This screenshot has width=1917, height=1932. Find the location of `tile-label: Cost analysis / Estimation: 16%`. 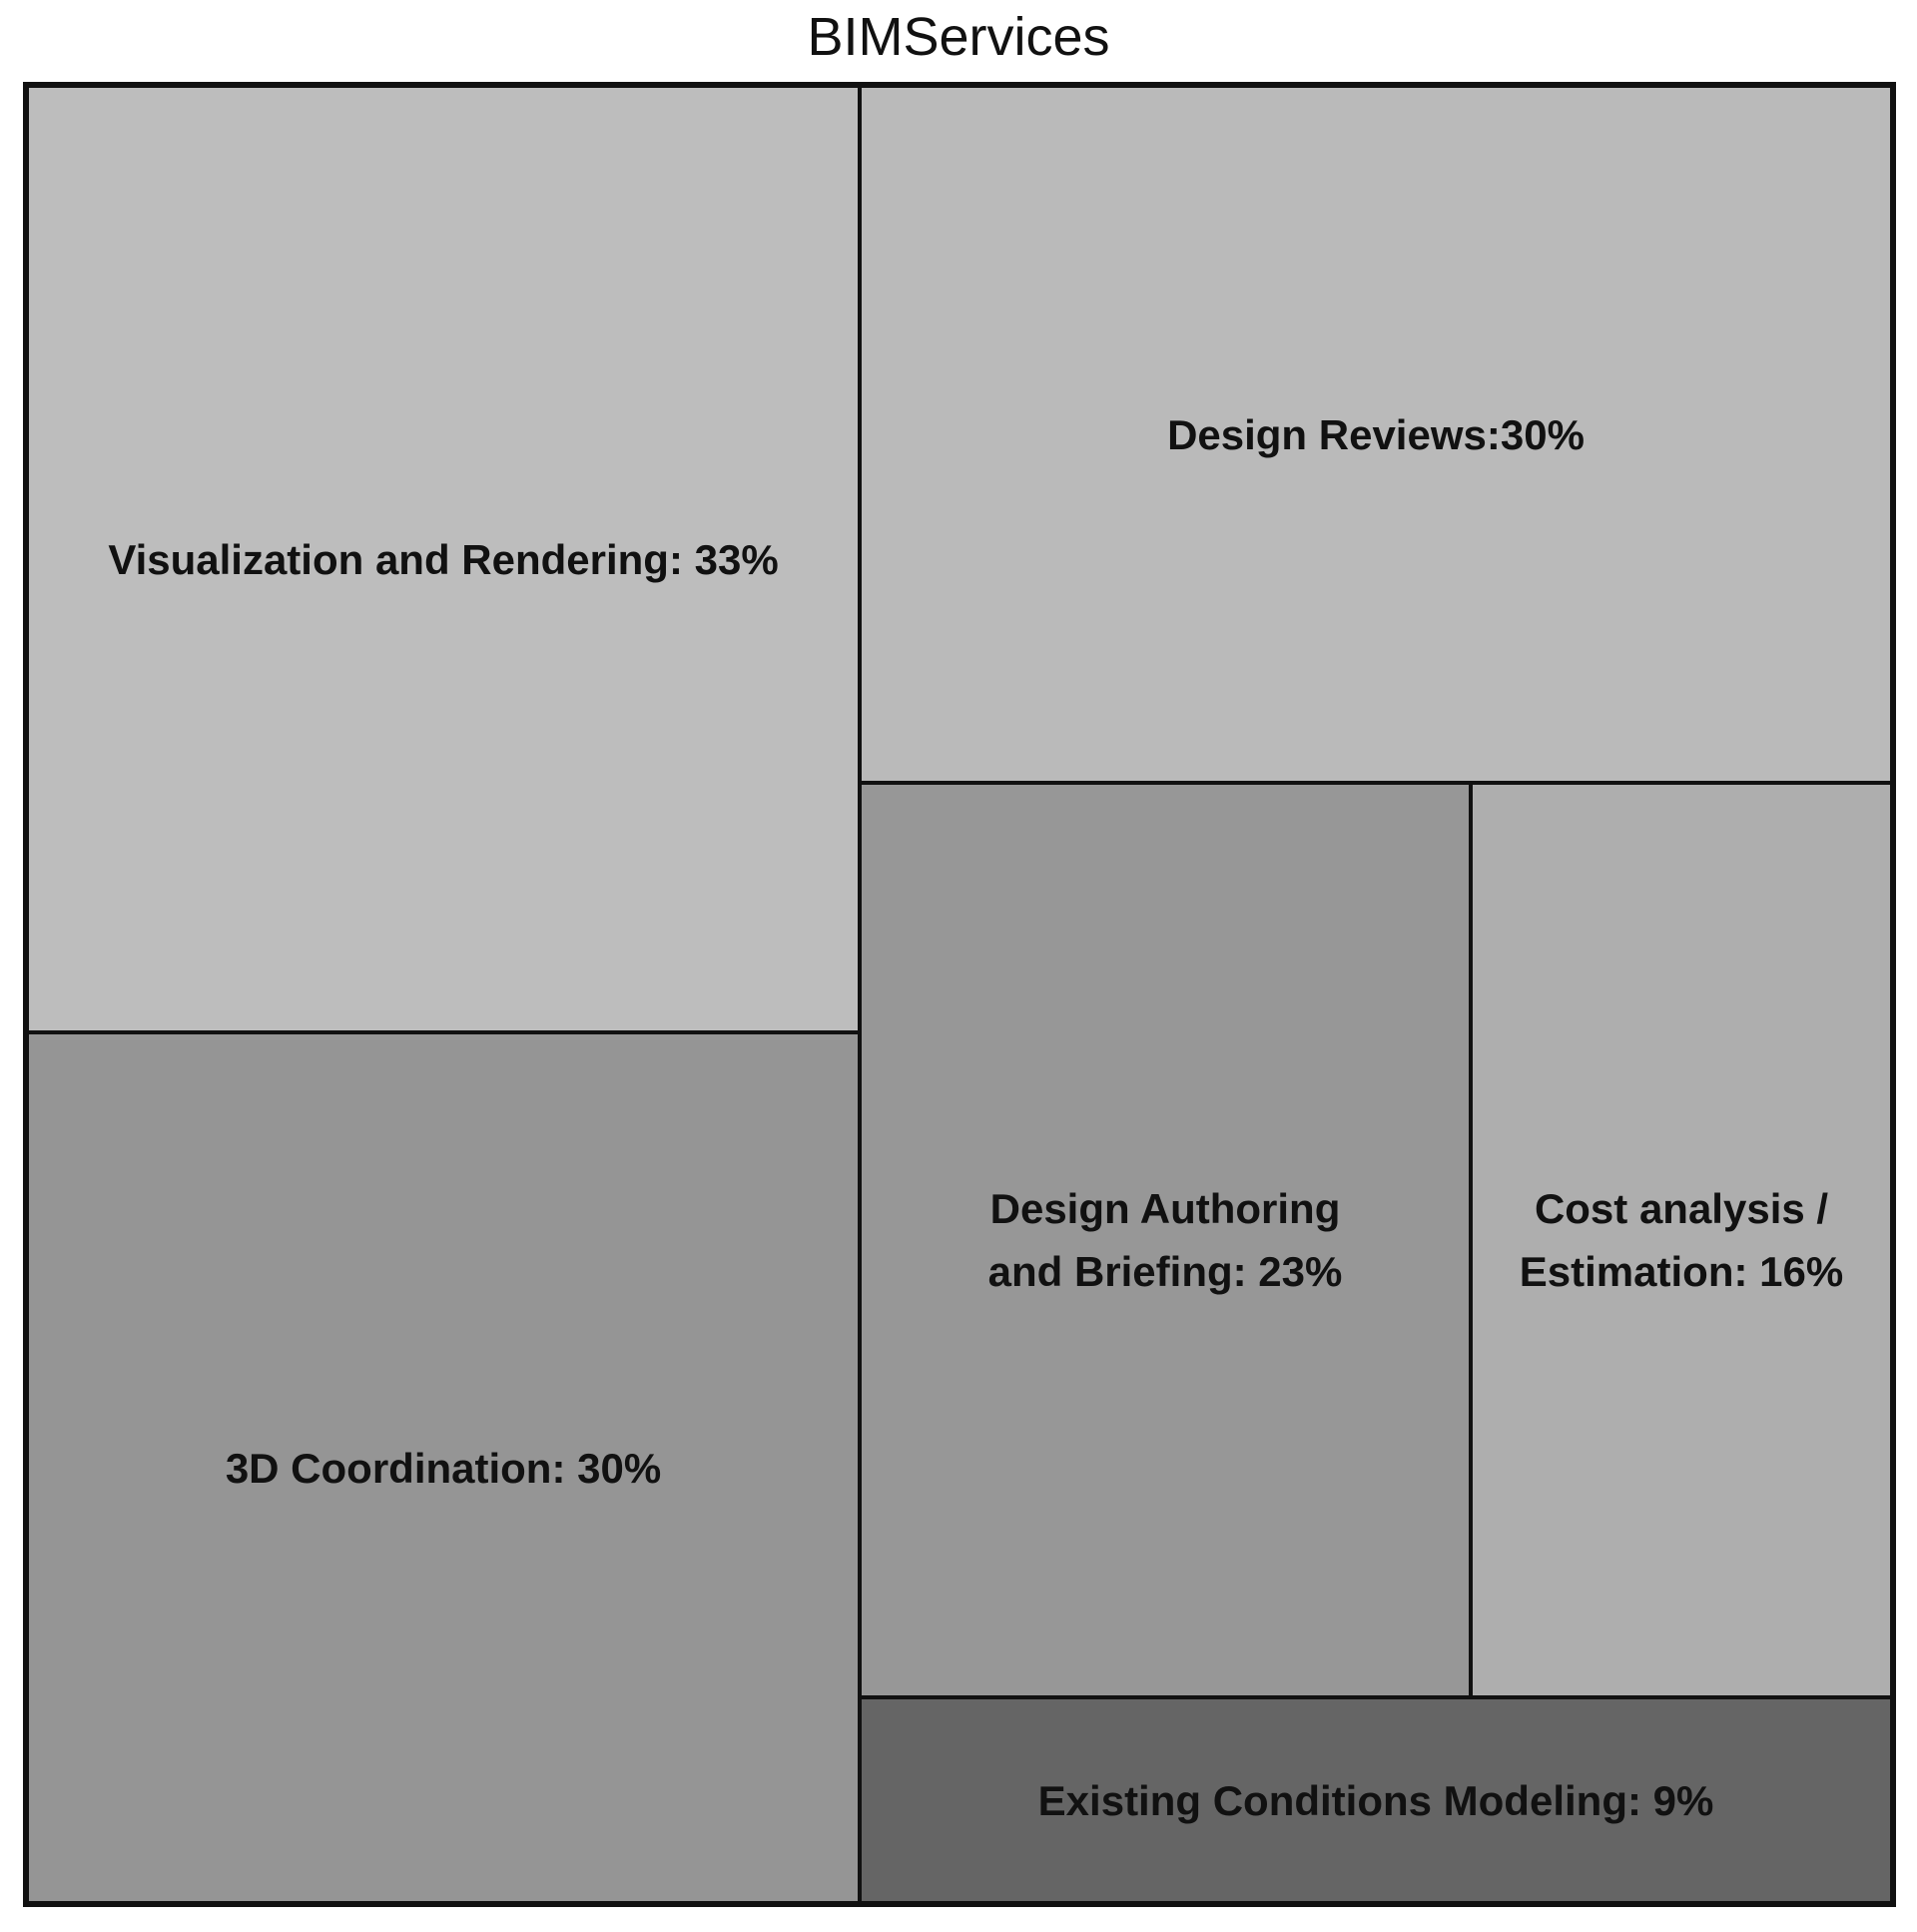

tile-label: Cost analysis / Estimation: 16% is located at coordinates (1681, 1240).